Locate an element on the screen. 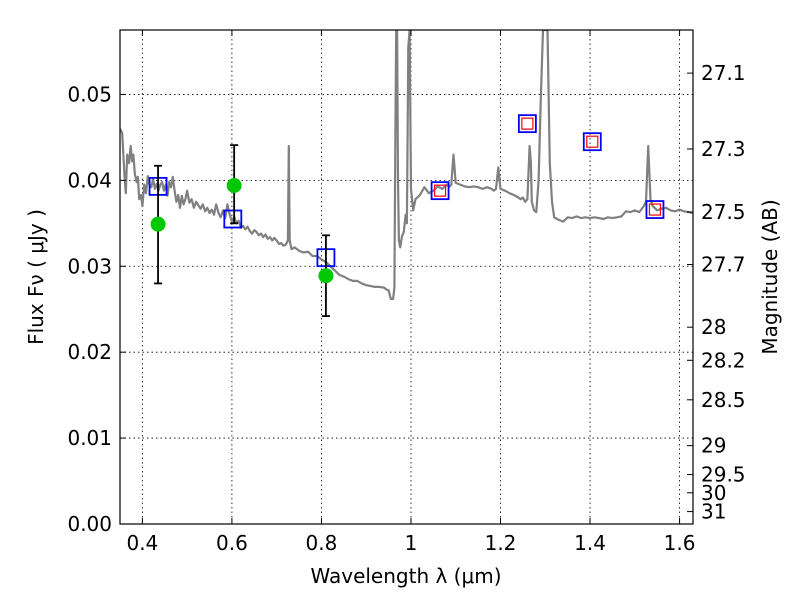 The height and width of the screenshot is (600, 800). right-tick-label: 27.7 is located at coordinates (723, 265).